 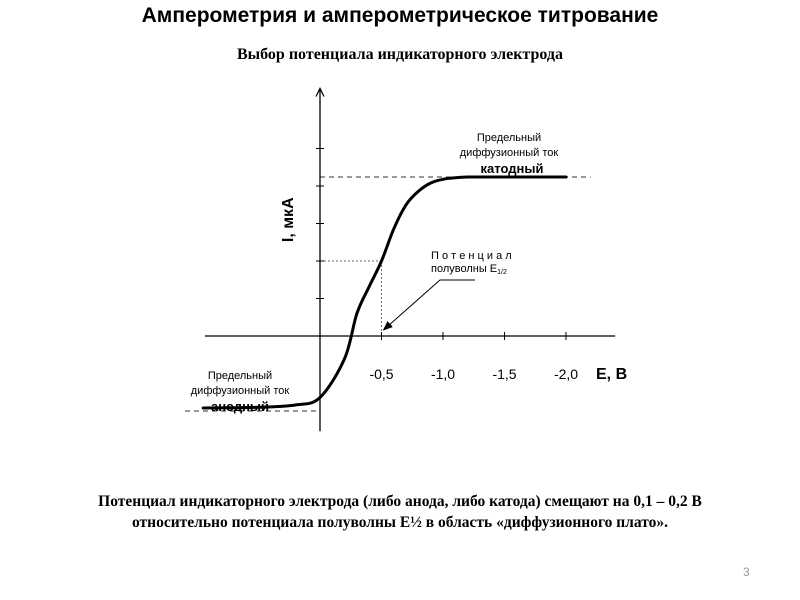 I want to click on anodic-annotation-line2: диффузионный ток, so click(x=240, y=391).